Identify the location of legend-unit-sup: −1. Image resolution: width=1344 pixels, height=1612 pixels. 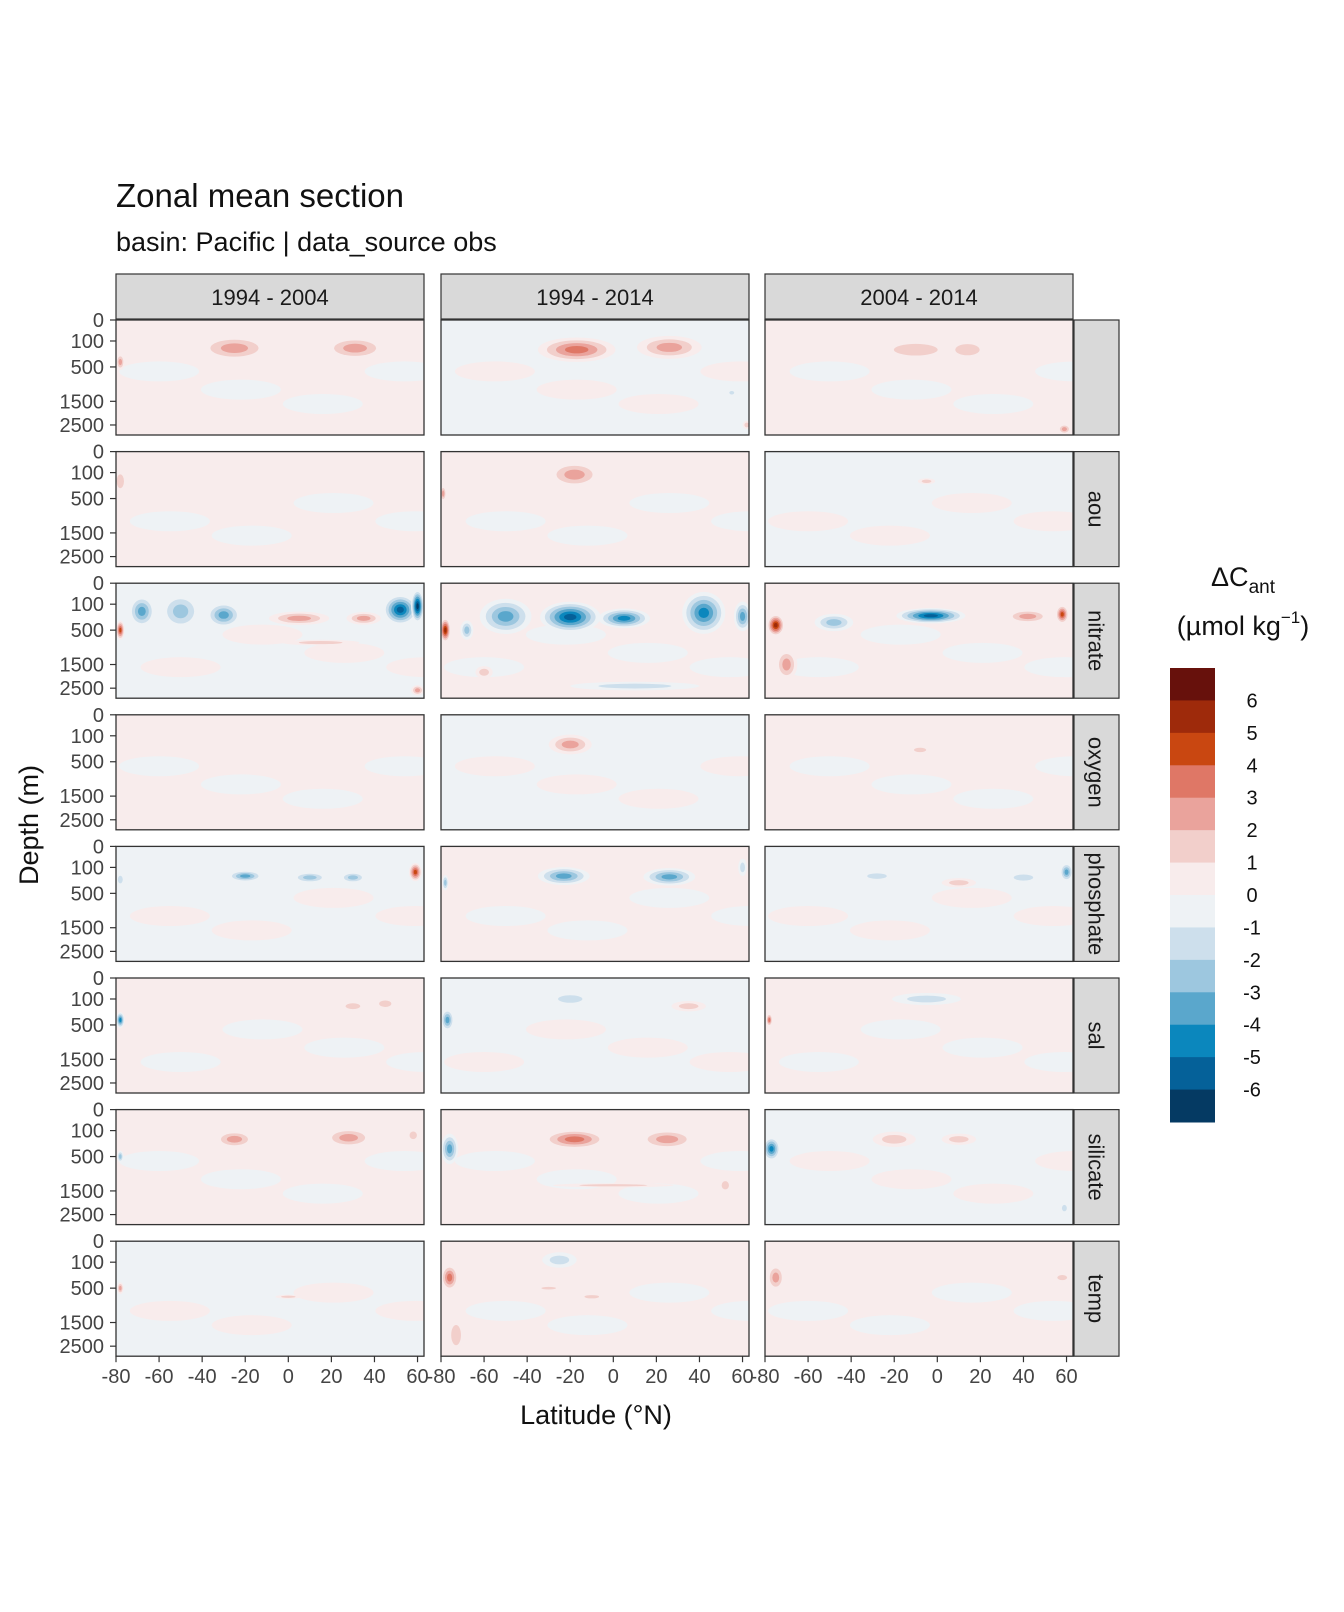
(1290, 617).